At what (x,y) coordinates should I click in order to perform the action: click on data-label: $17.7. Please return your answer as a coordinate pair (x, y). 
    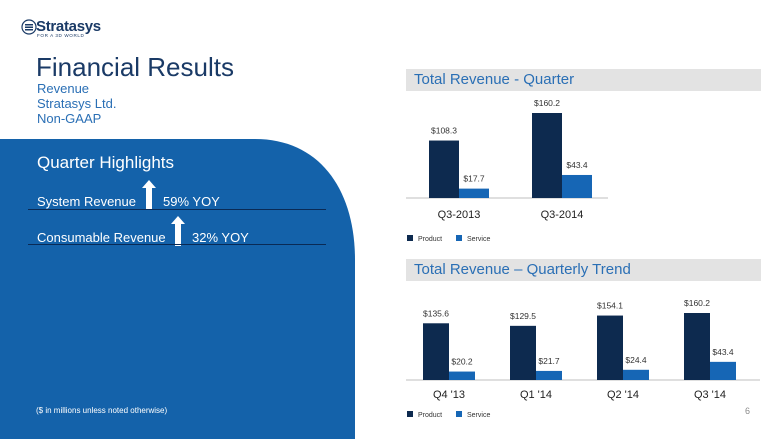
    Looking at the image, I should click on (474, 179).